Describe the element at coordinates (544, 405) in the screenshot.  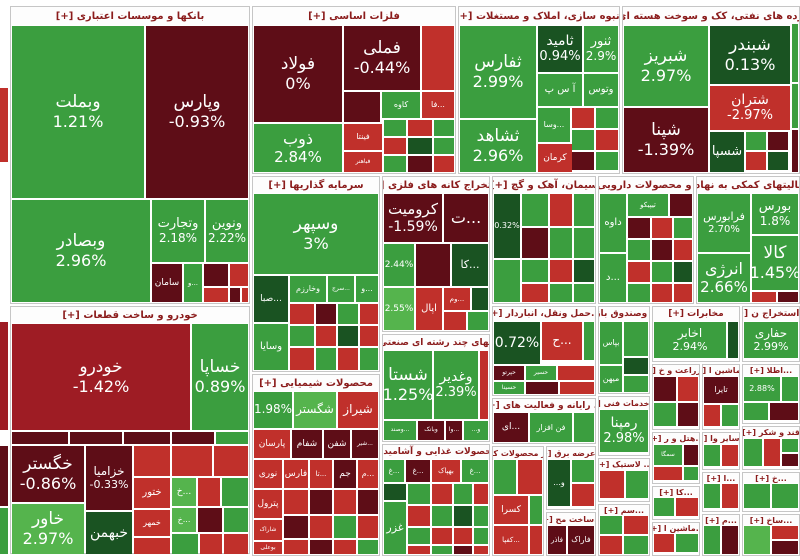
I see `sector-header-computer: ... رایانه و فعالیت های [+]` at that location.